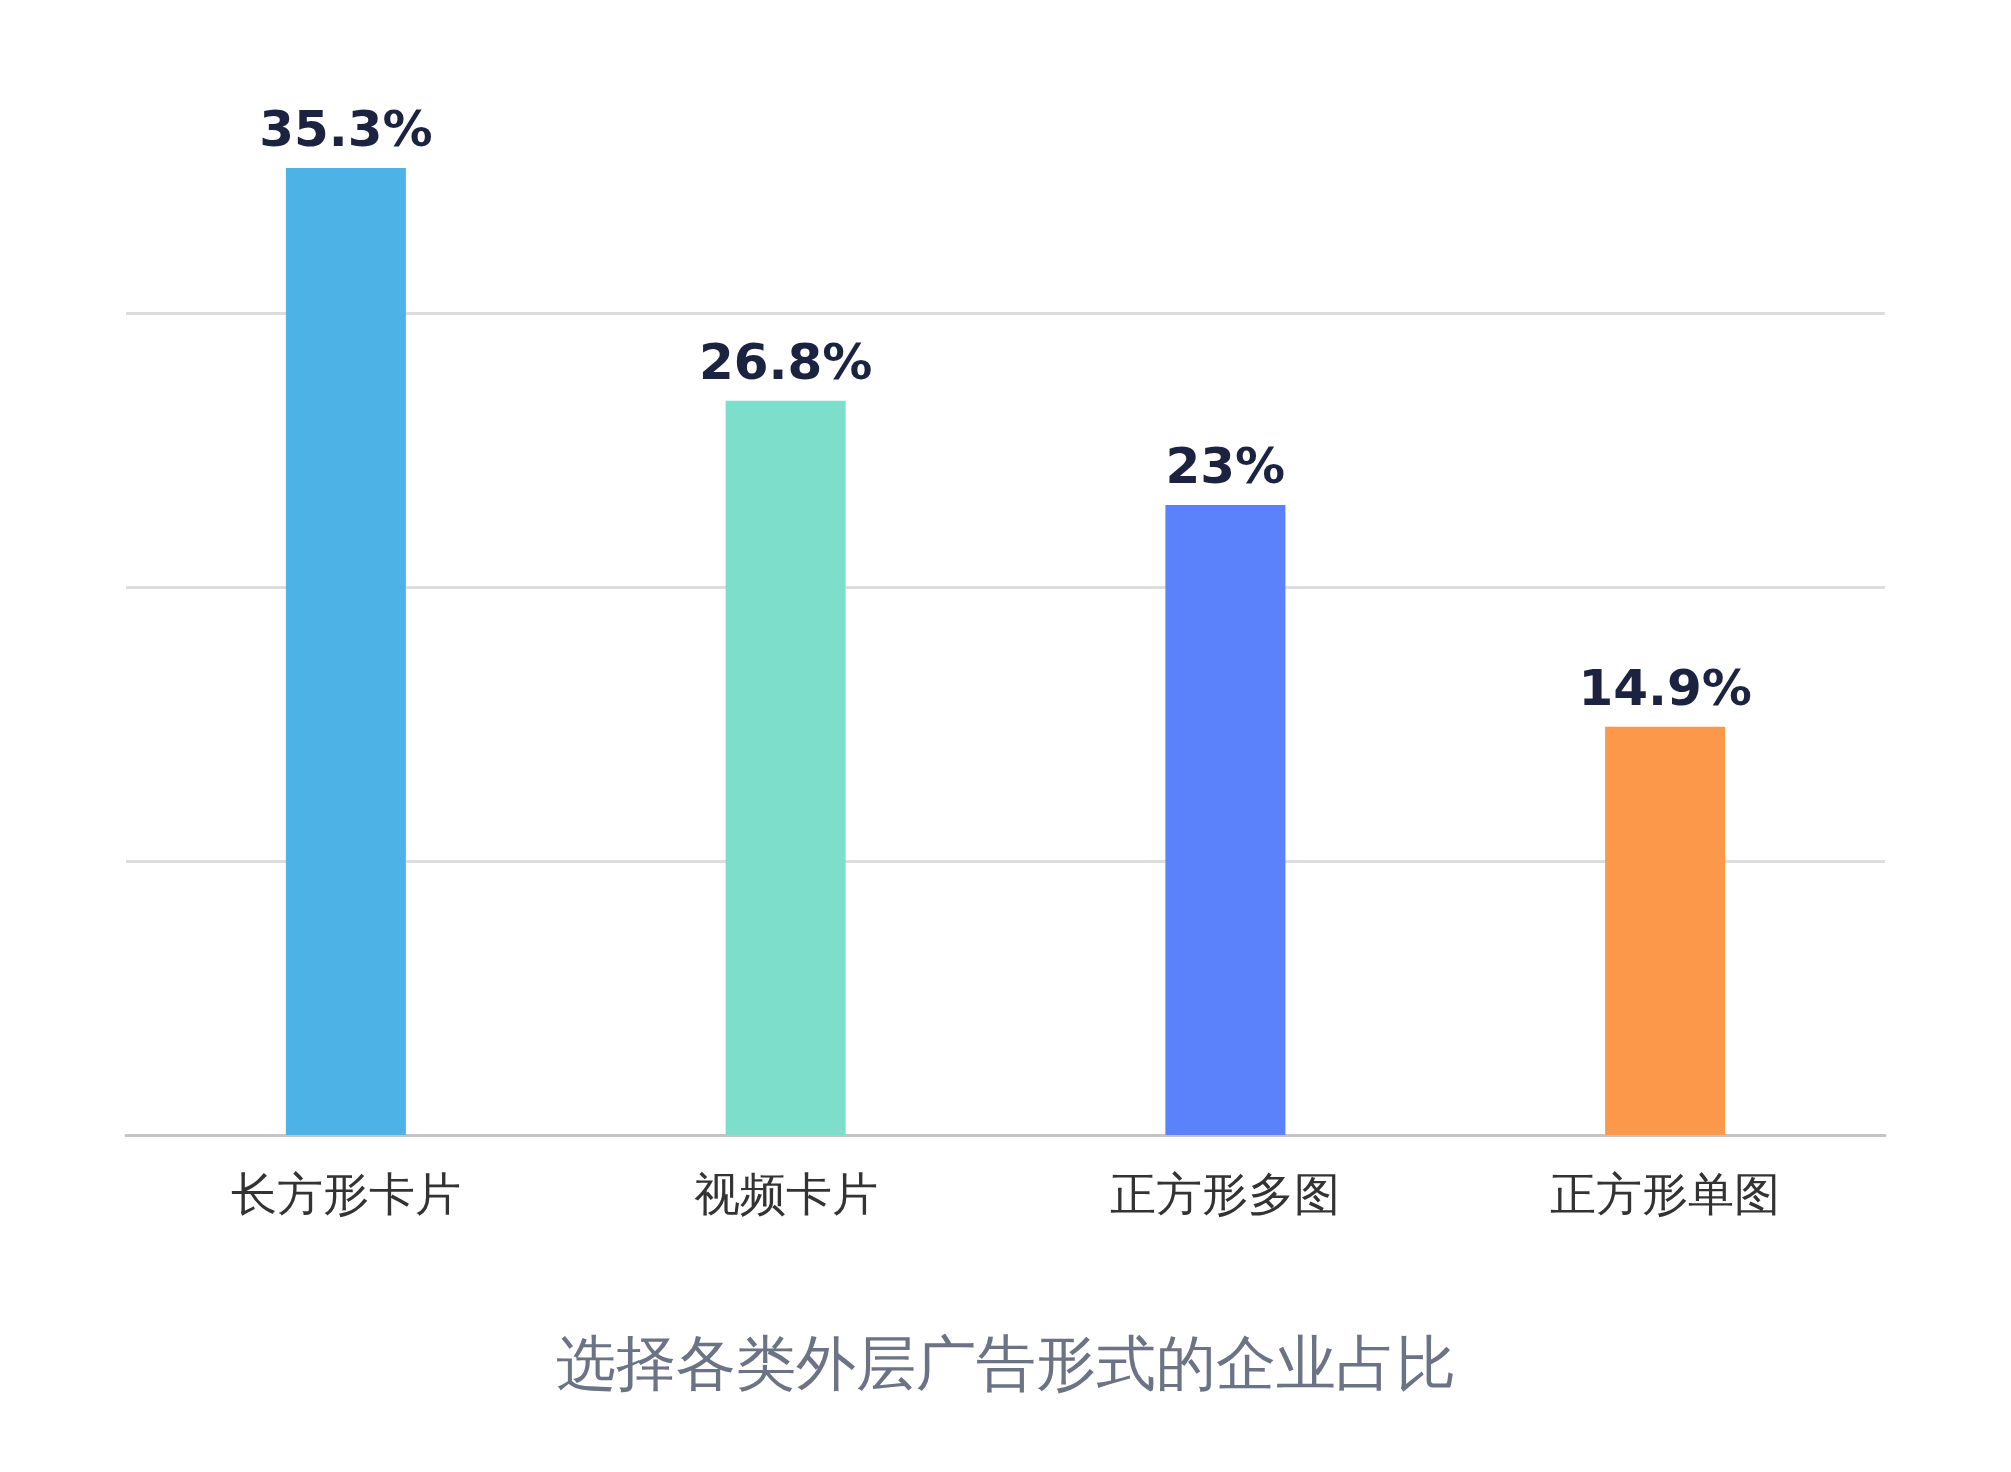 This screenshot has height=1472, width=2011. Describe the element at coordinates (1225, 465) in the screenshot. I see `data-label: 23%` at that location.